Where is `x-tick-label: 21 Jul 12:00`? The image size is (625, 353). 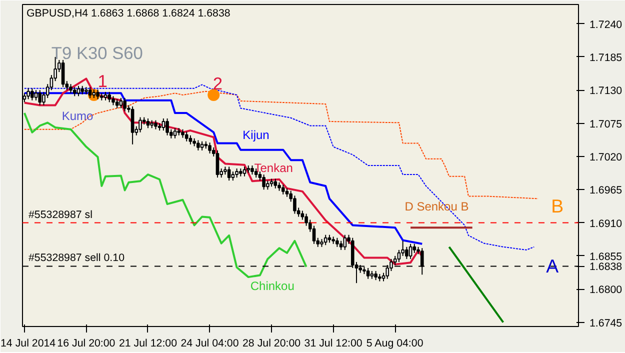 x-tick-label: 21 Jul 12:00 is located at coordinates (148, 344).